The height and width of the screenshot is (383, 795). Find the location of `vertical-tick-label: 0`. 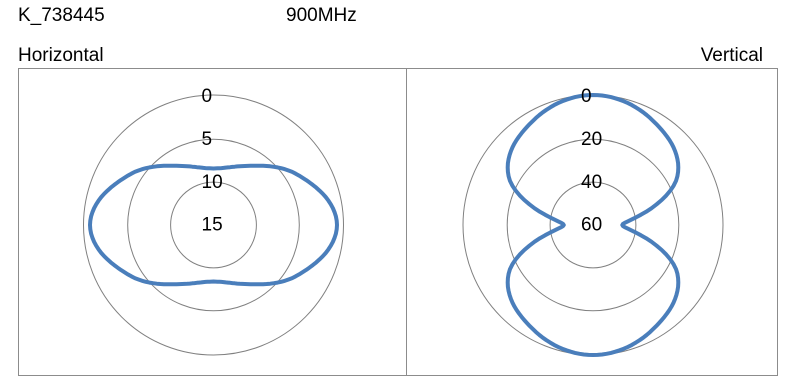

vertical-tick-label: 0 is located at coordinates (586, 96).